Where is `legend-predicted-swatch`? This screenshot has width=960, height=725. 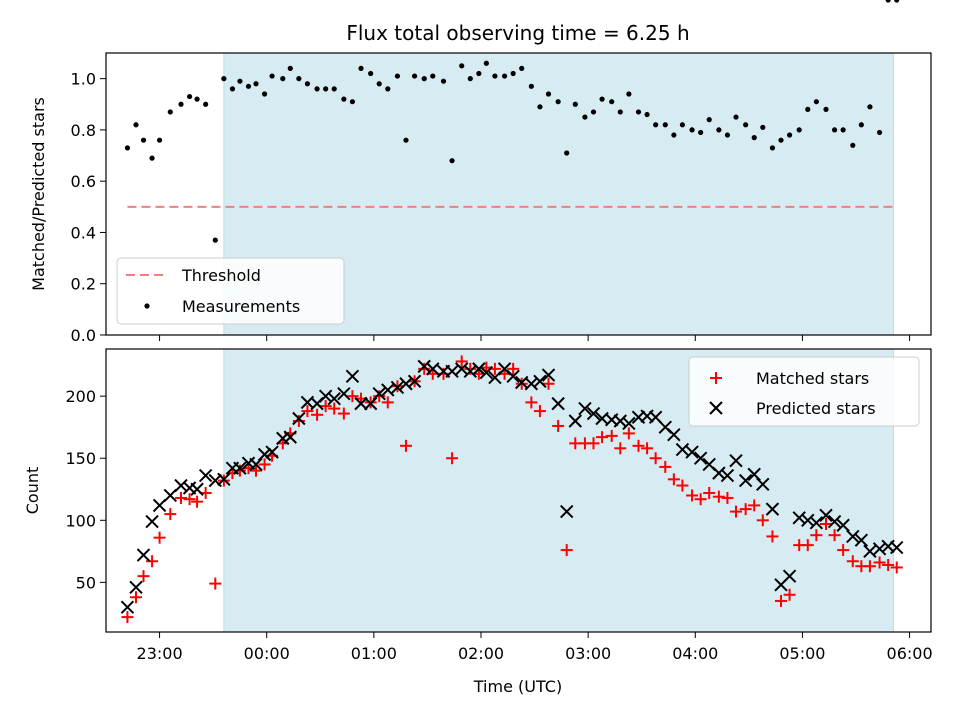 legend-predicted-swatch is located at coordinates (716, 408).